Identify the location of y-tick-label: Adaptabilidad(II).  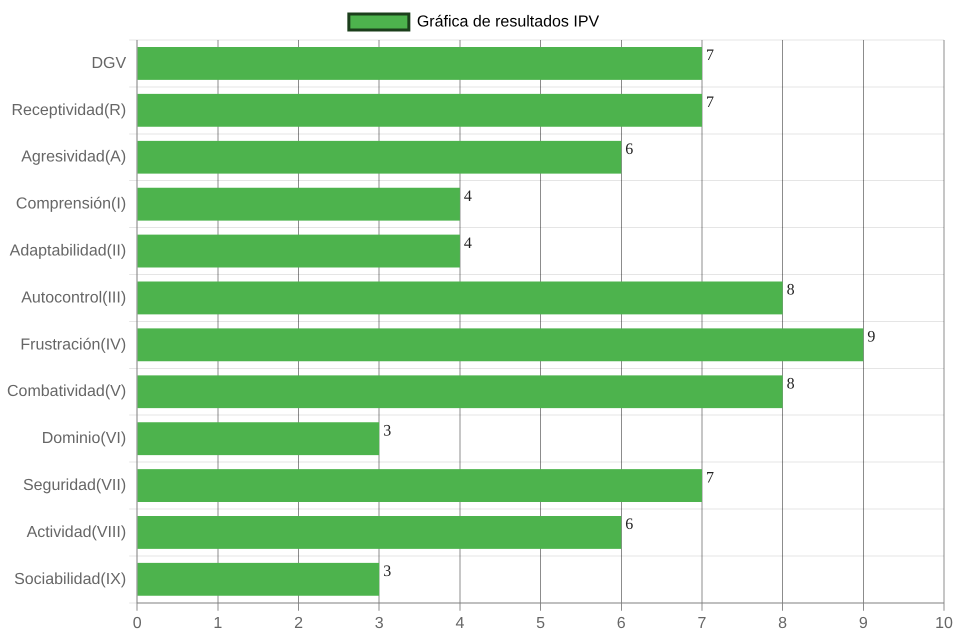
(68, 251).